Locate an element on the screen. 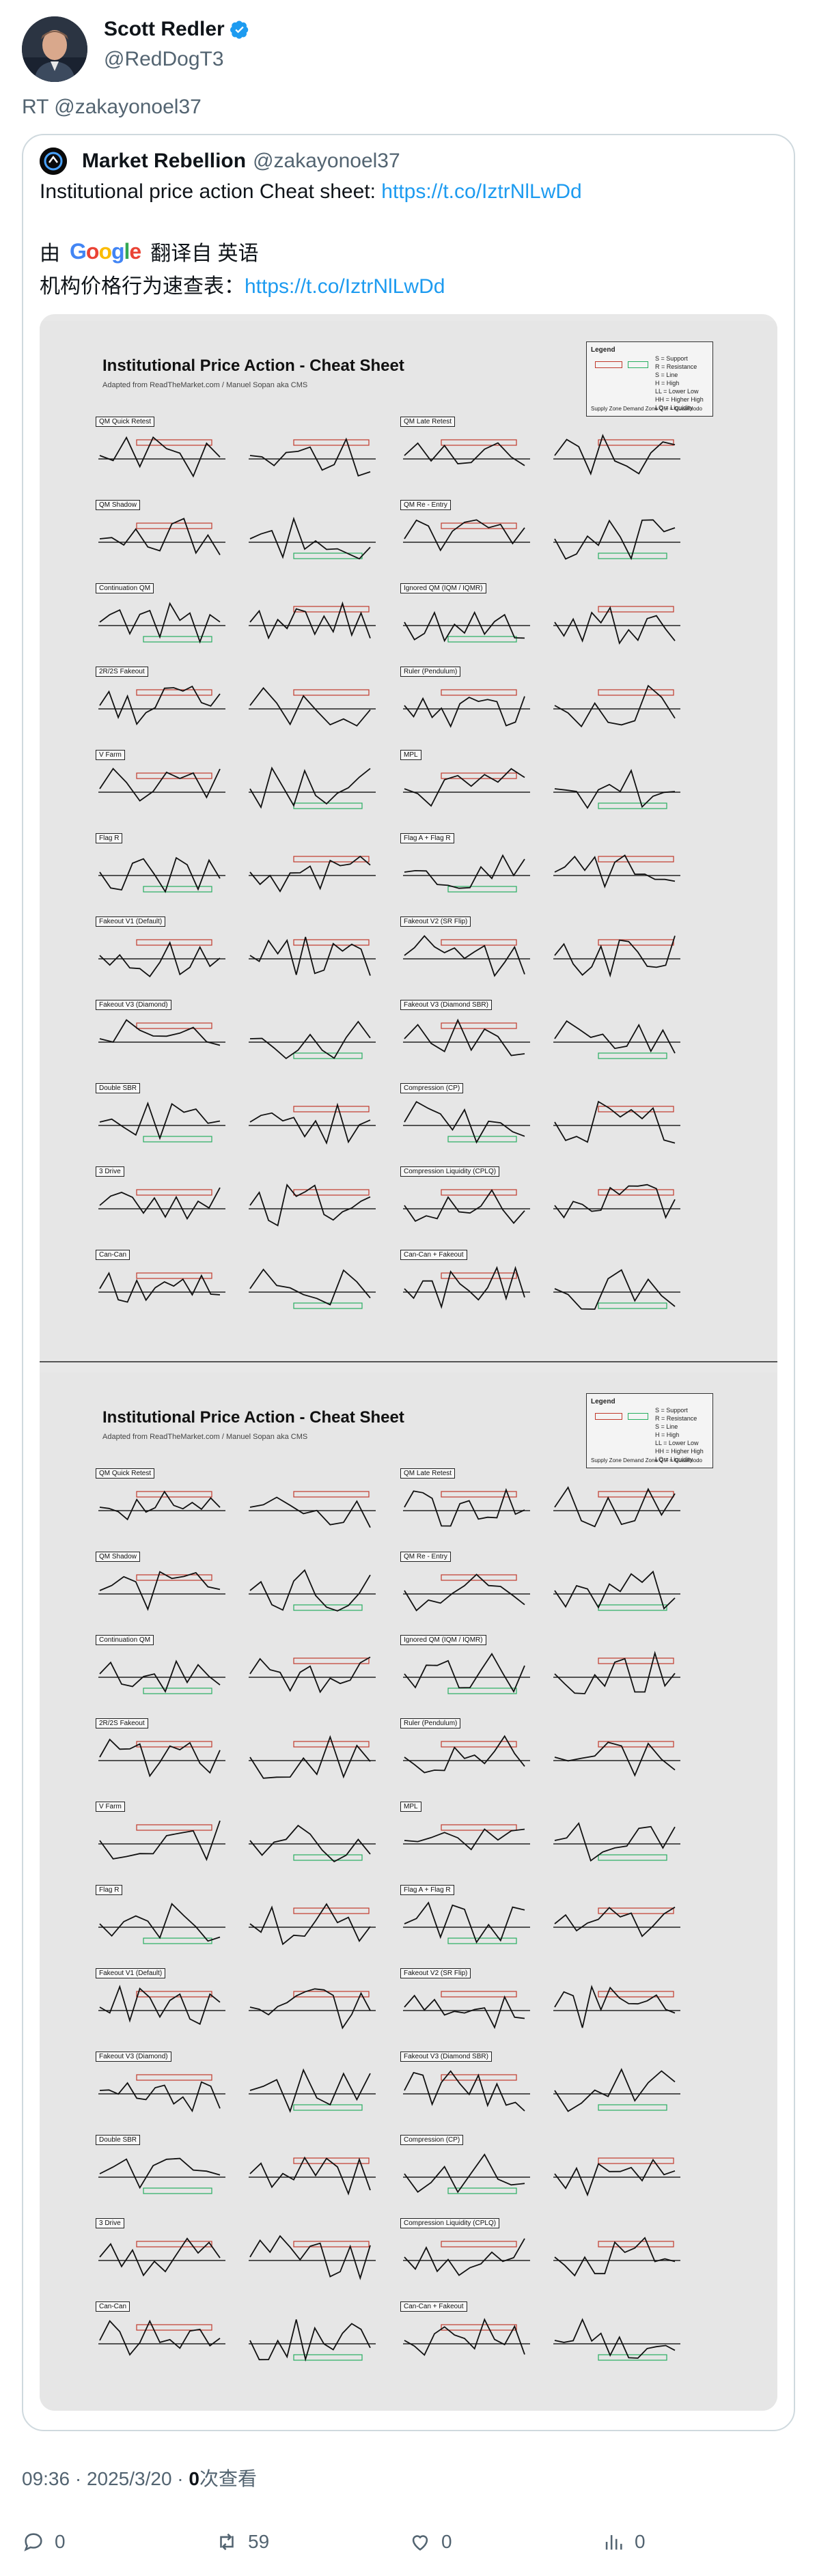  pattern-diagram: Compression (CP) is located at coordinates (550, 1118).